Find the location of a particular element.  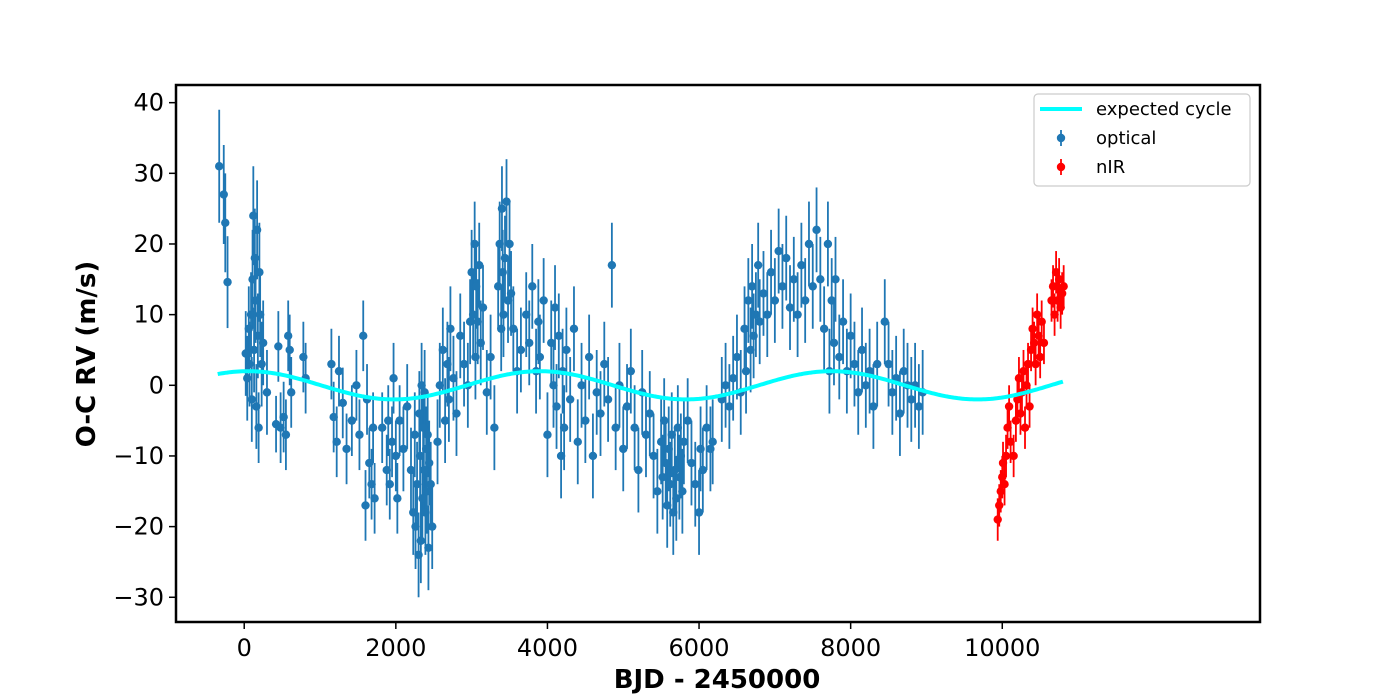

series-nIR is located at coordinates (1030, 396).